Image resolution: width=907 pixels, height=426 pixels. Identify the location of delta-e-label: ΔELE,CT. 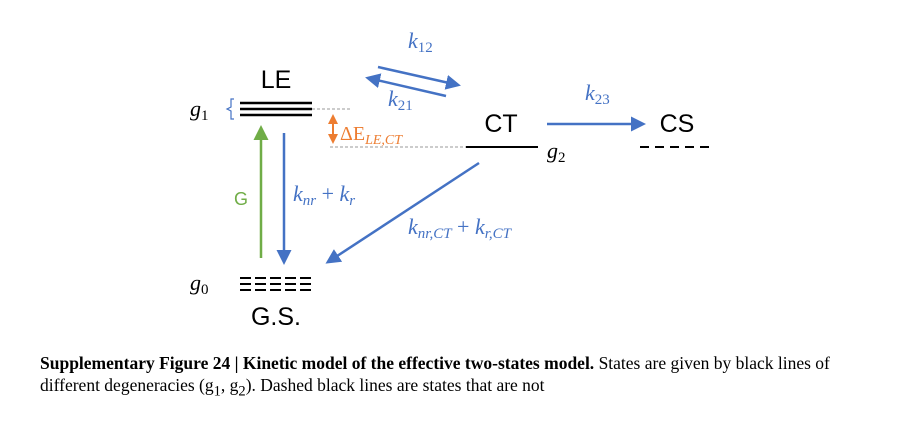
(371, 135).